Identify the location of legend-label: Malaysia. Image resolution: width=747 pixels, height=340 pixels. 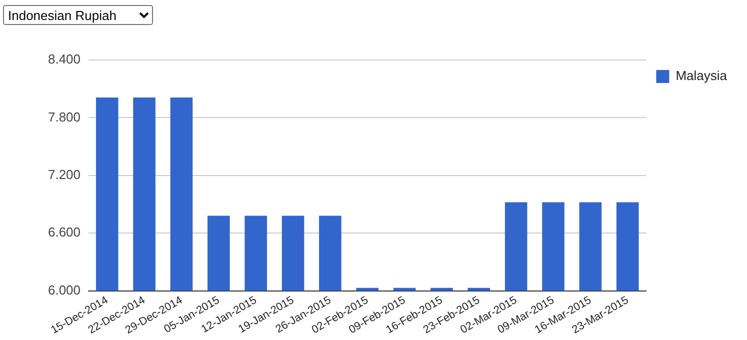
(702, 76).